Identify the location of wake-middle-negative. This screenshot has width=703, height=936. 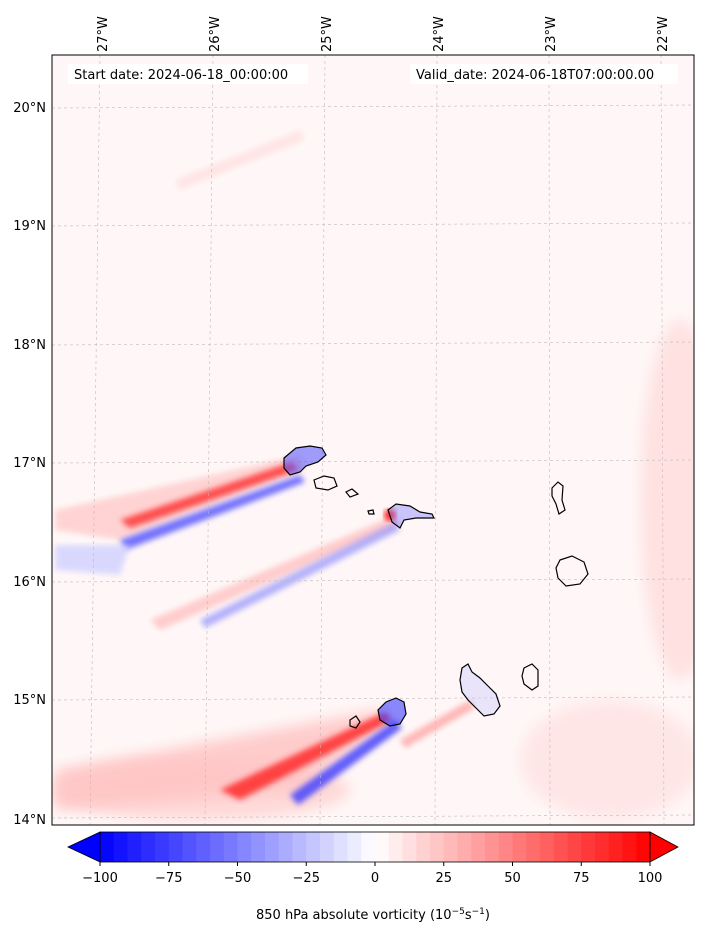
(300, 575).